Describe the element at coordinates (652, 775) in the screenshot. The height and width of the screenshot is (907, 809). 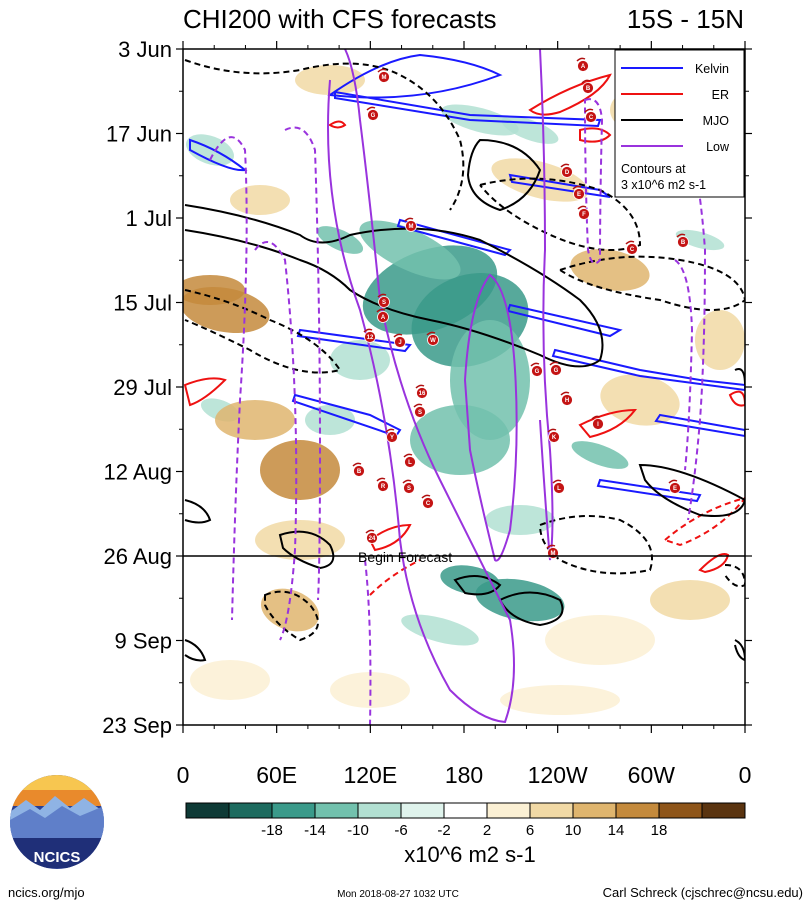
I see `x-tick-label: 60W` at that location.